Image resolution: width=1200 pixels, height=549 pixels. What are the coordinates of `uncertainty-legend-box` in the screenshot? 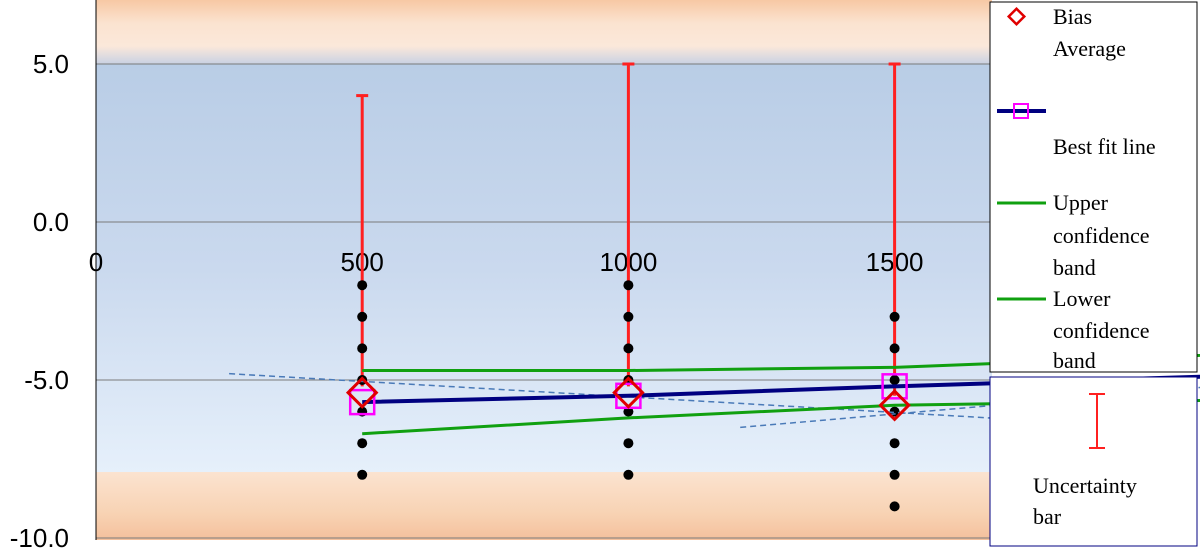 It's located at (1093, 461).